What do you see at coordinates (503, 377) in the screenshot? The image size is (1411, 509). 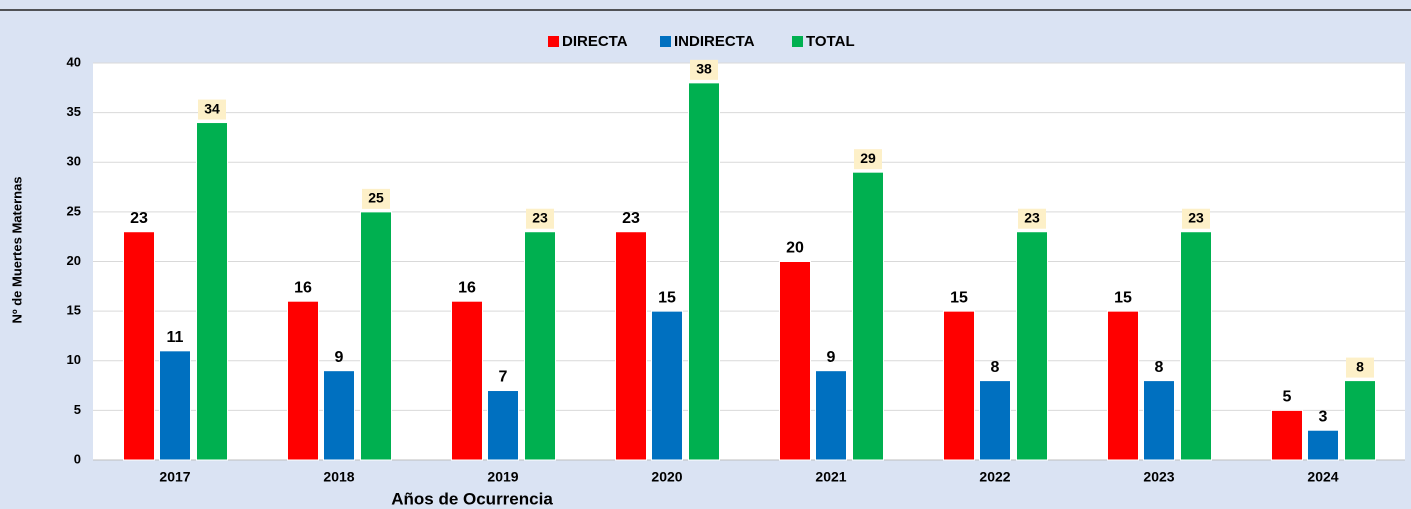 I see `value-label: 7` at bounding box center [503, 377].